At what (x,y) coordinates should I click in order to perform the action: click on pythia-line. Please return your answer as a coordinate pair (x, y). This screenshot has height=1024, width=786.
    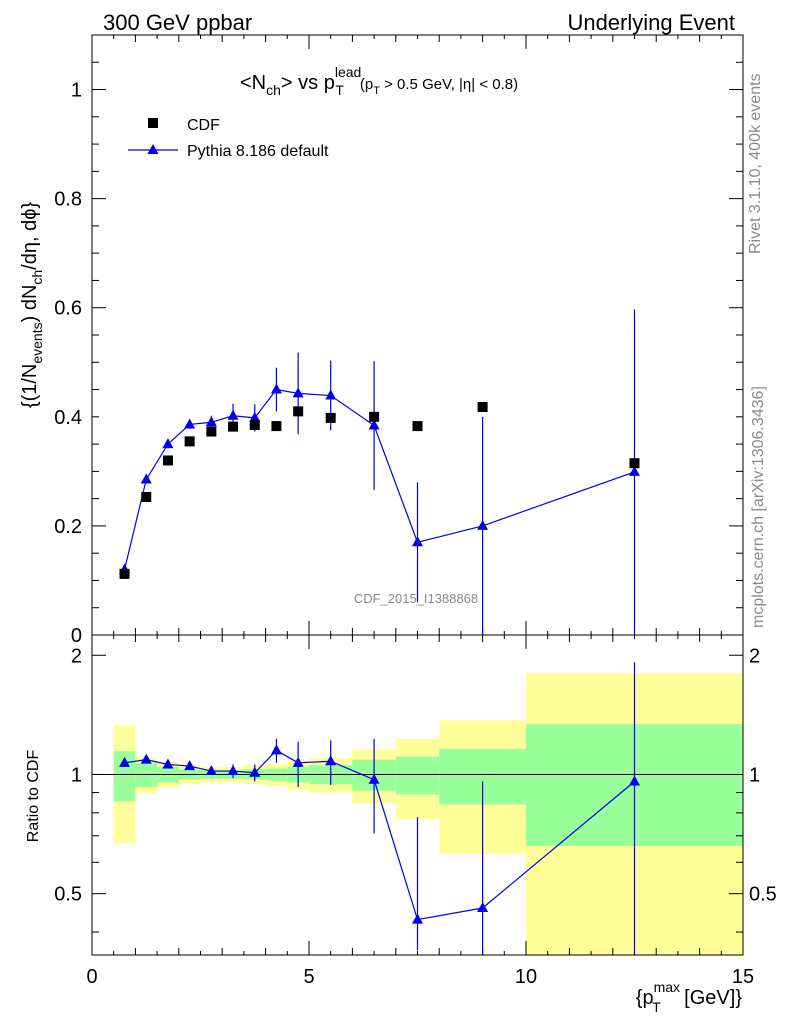
    Looking at the image, I should click on (379, 479).